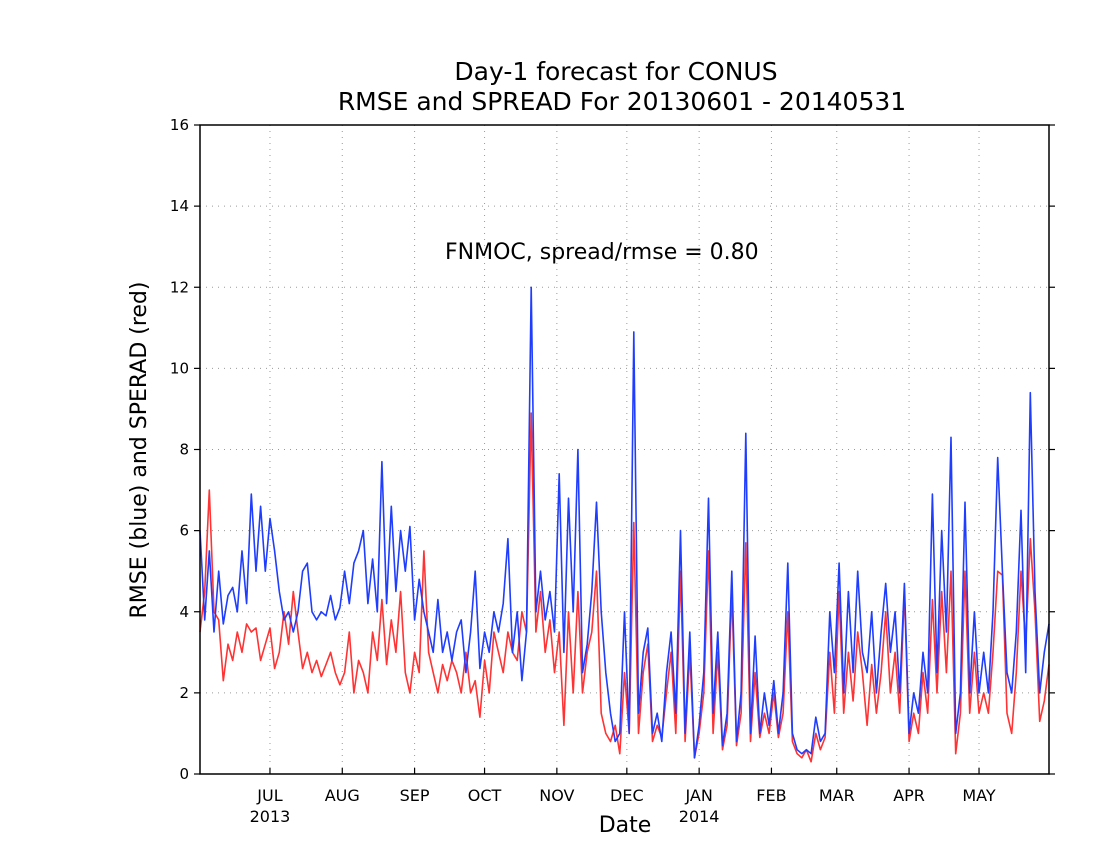  I want to click on y-tick-label: 2, so click(184, 693).